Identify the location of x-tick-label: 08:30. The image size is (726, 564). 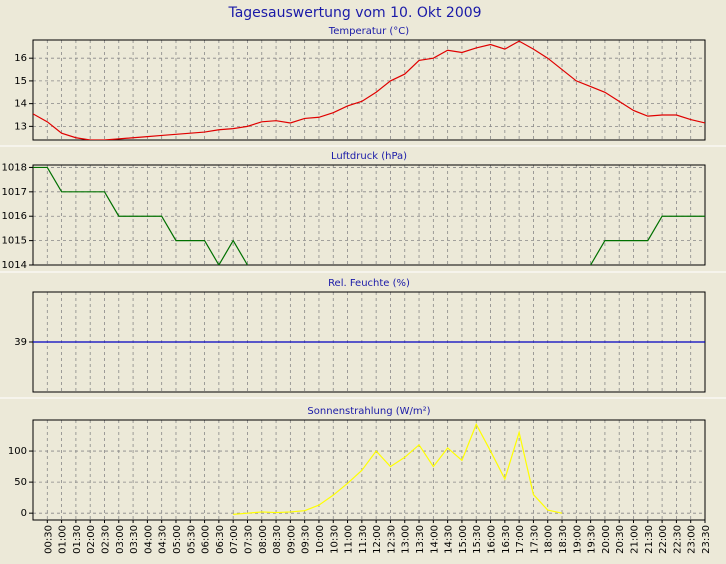
(277, 539).